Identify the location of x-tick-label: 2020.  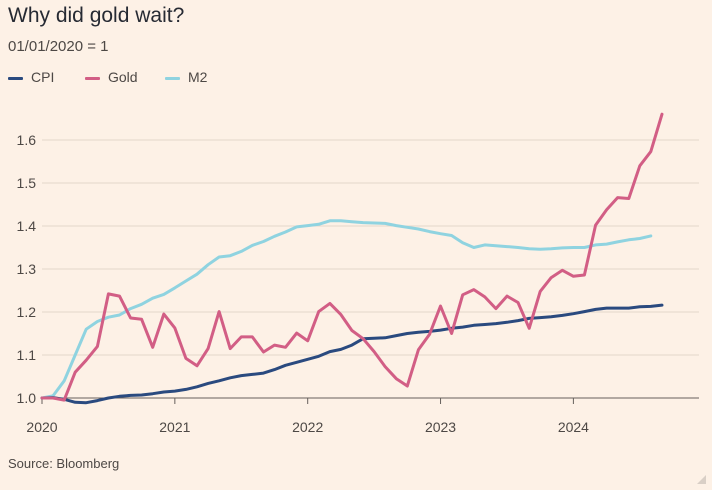
(41, 427).